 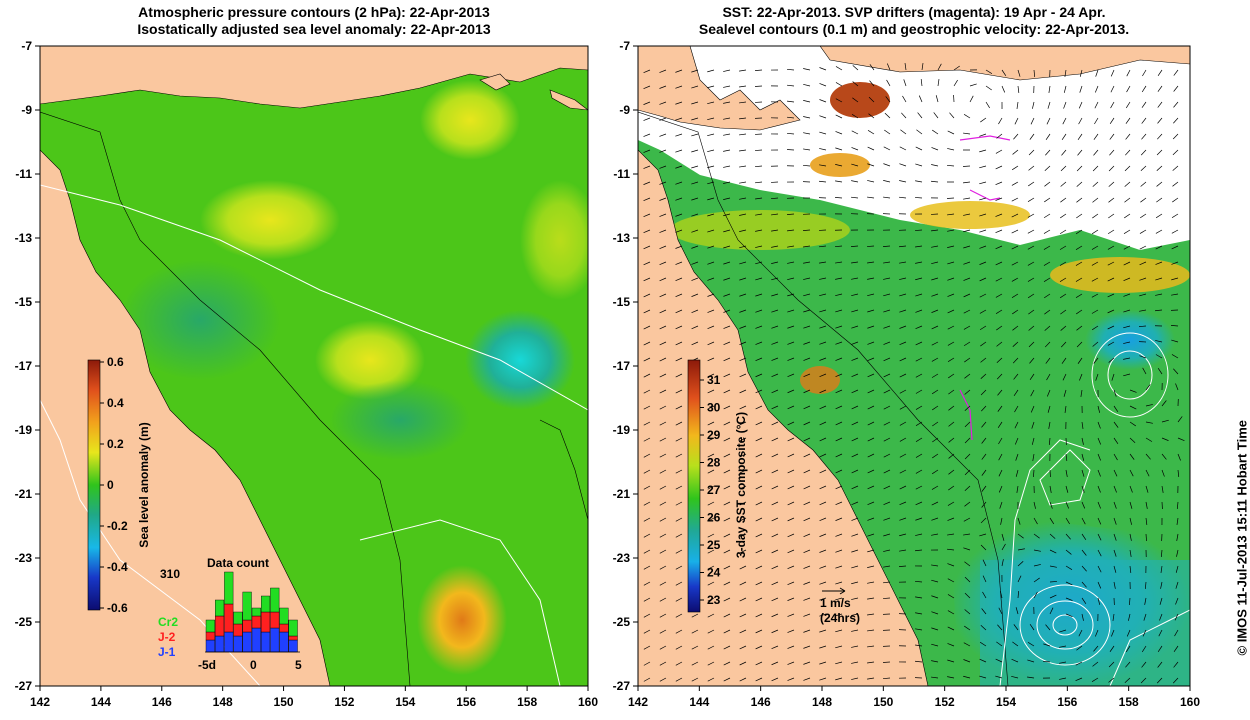 I want to click on data-count-bar-green, so click(x=293, y=628).